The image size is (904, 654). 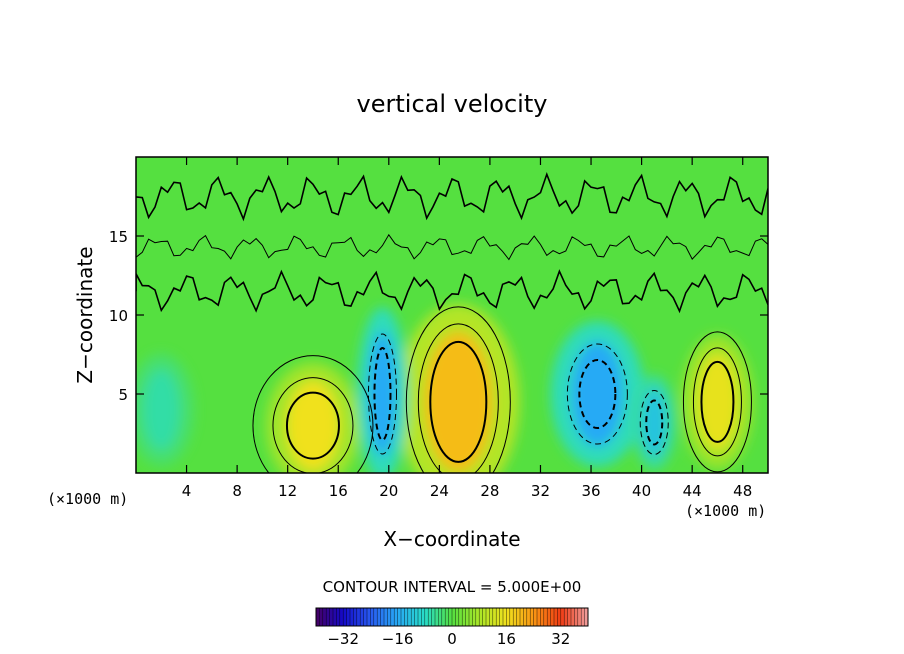 I want to click on x-tick-label: 32, so click(x=540, y=491).